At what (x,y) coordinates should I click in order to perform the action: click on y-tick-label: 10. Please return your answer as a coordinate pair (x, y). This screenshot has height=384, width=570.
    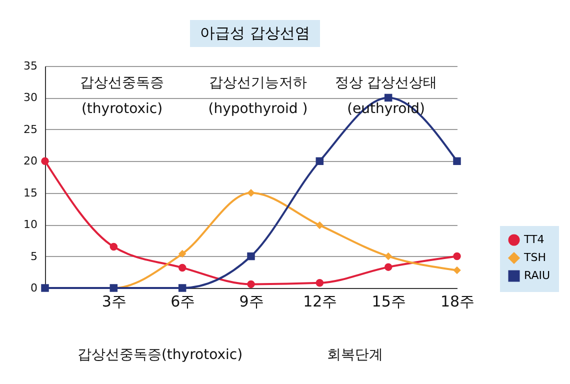
    Looking at the image, I should click on (31, 225).